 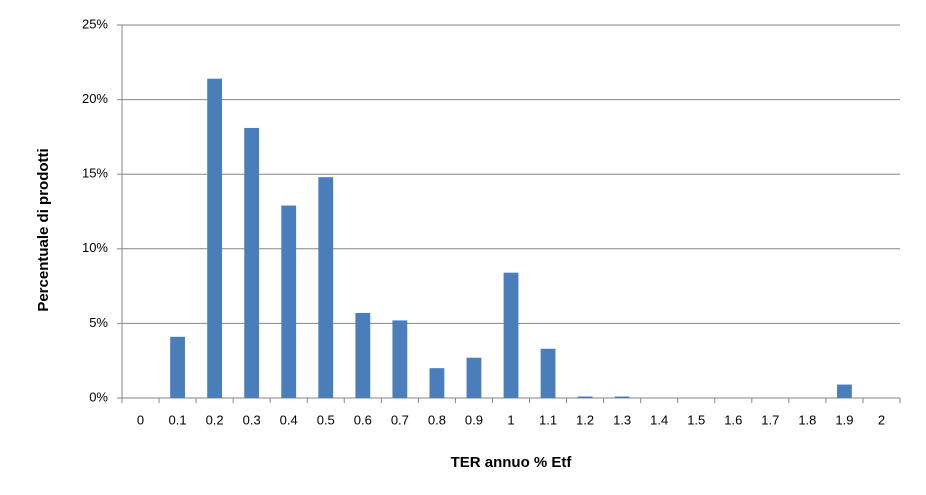 I want to click on x-tick-label: 0, so click(x=140, y=419).